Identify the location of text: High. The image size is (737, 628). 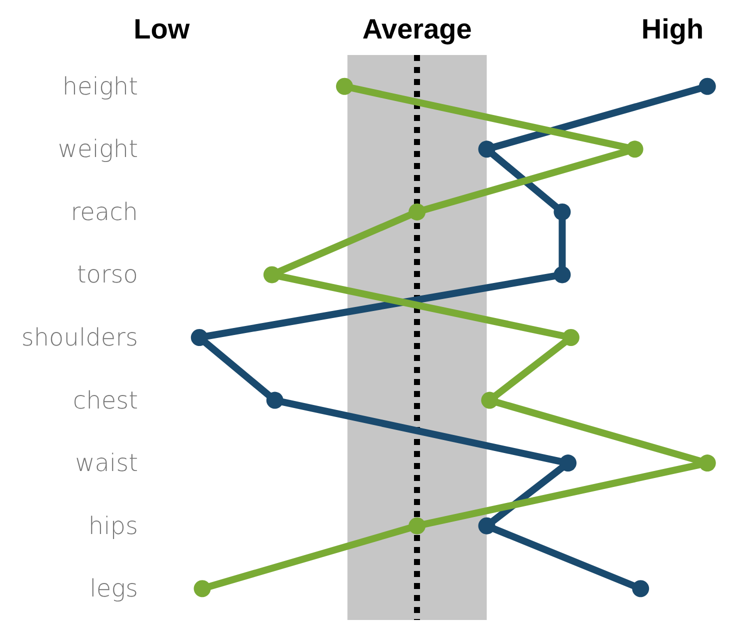
(672, 29).